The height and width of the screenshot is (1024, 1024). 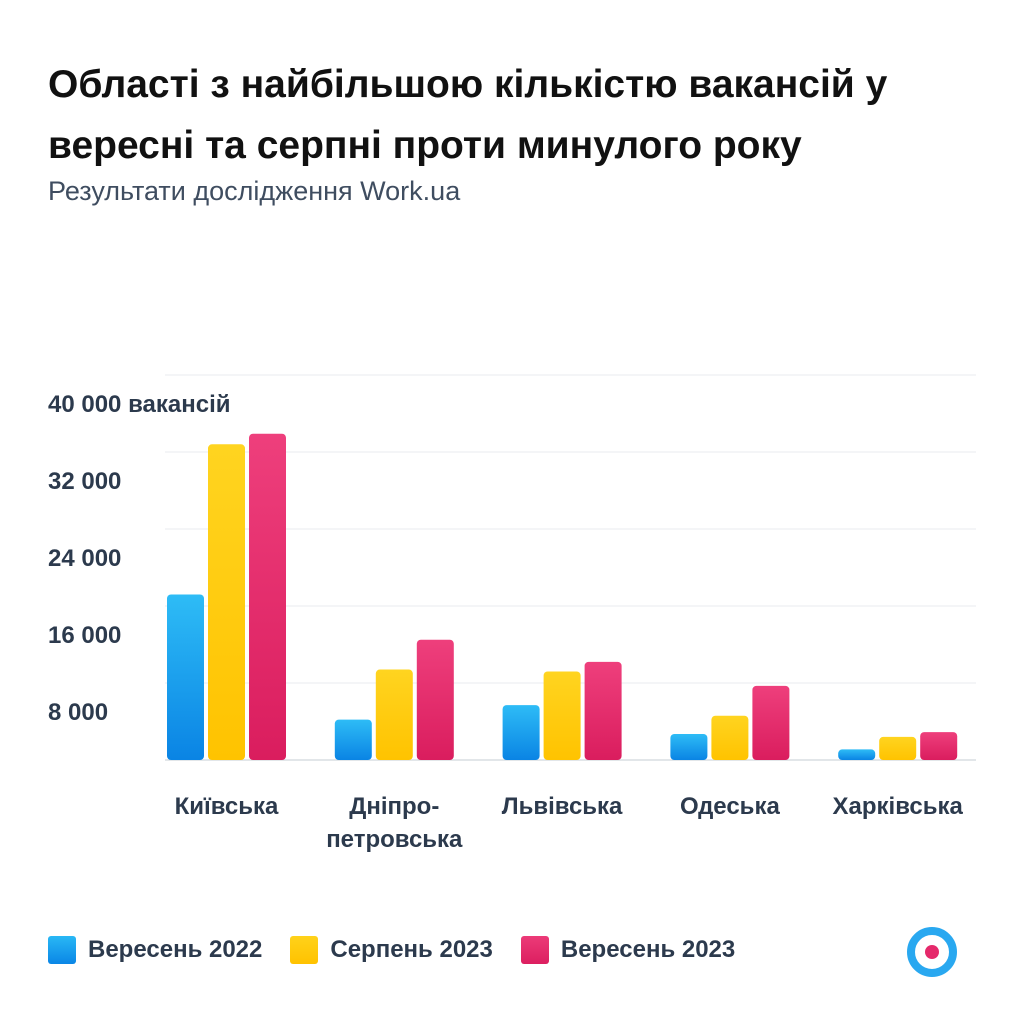 I want to click on legend-item-september-2023: Вересень 2023, so click(x=628, y=950).